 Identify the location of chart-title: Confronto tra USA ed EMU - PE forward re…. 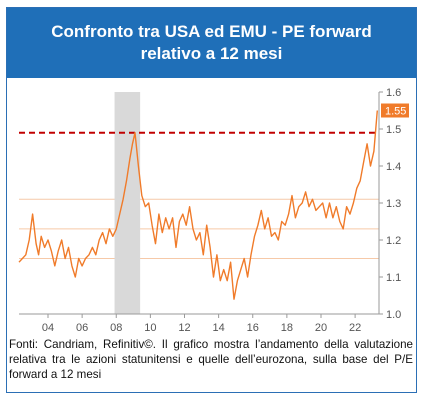
(211, 42).